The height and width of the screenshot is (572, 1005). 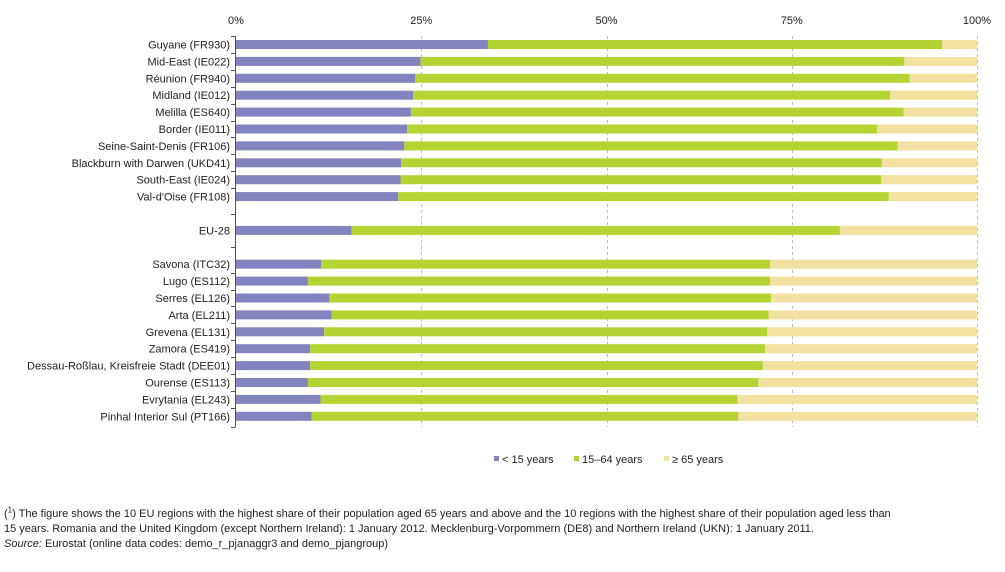 What do you see at coordinates (183, 181) in the screenshot?
I see `category-label: South-East (IE024)` at bounding box center [183, 181].